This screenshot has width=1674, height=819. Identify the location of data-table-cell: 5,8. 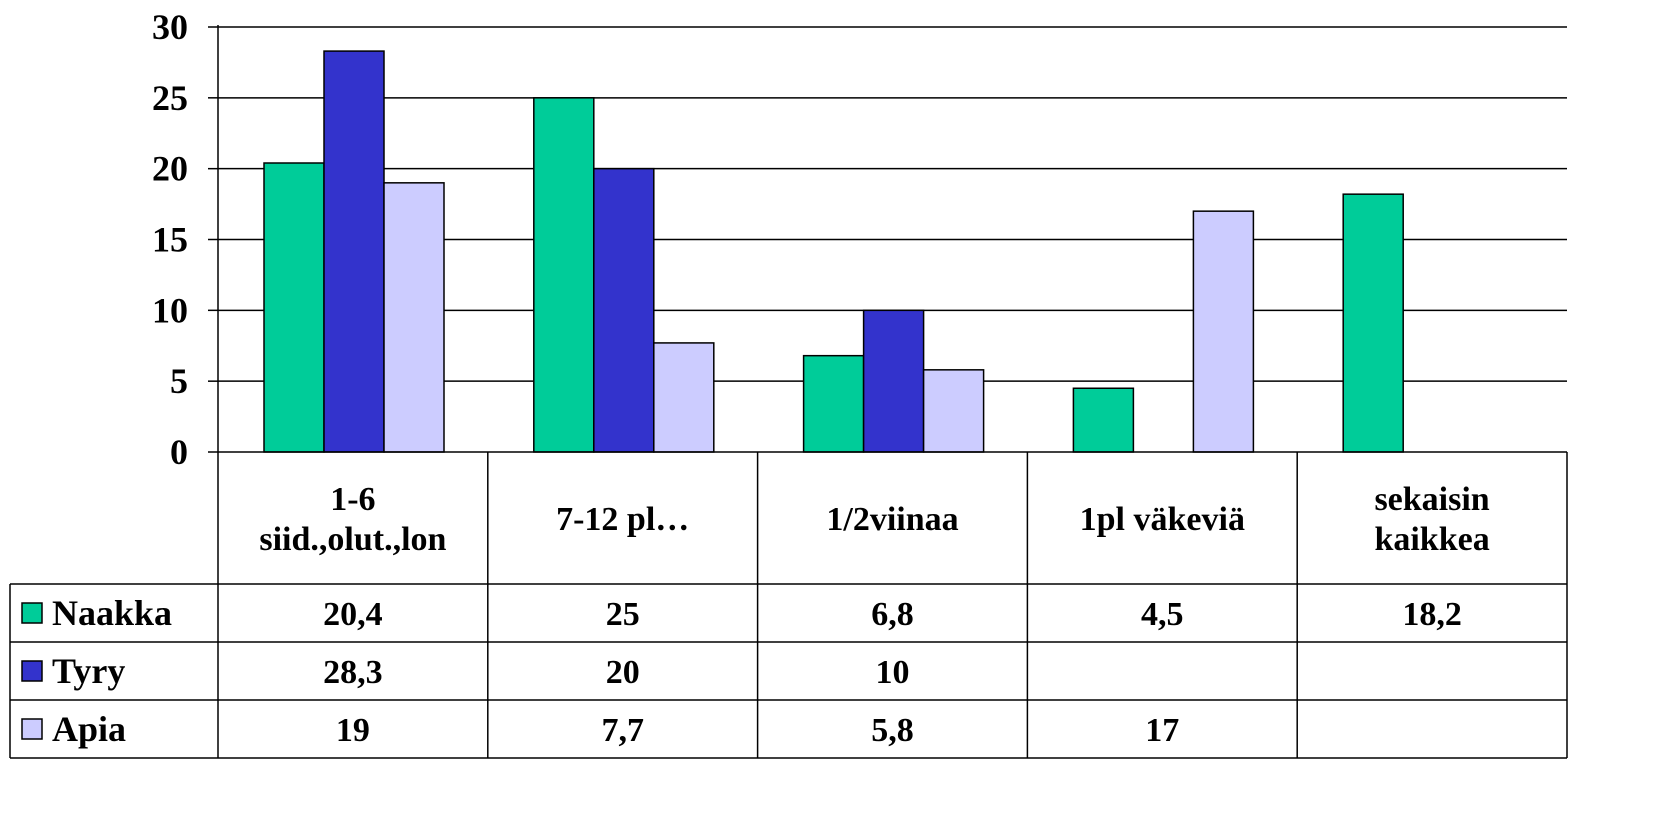
(892, 730).